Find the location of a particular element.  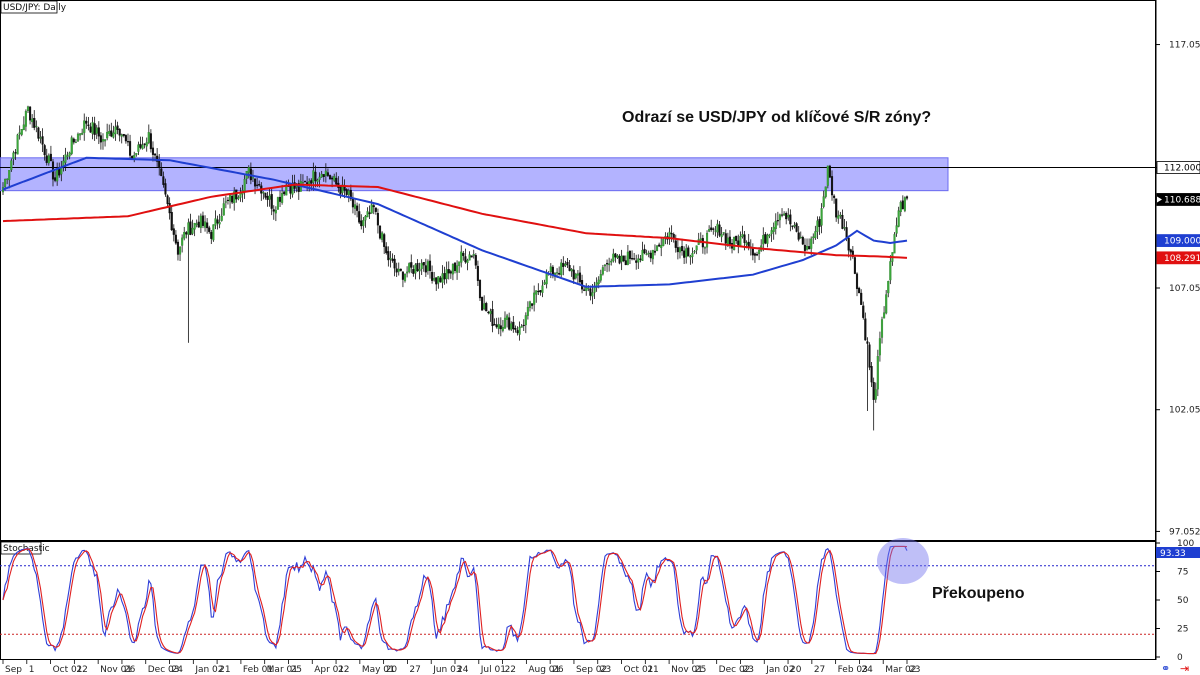

scroll-end-icon: ⇥ is located at coordinates (1184, 668).